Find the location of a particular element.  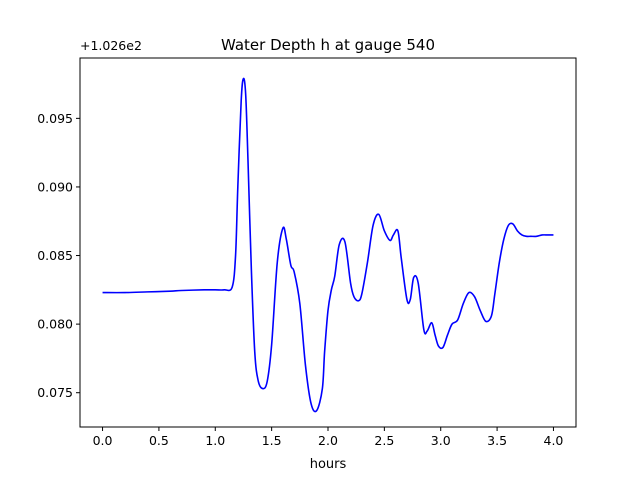

chart-title: Water Depth h at gauge 540 is located at coordinates (328, 45).